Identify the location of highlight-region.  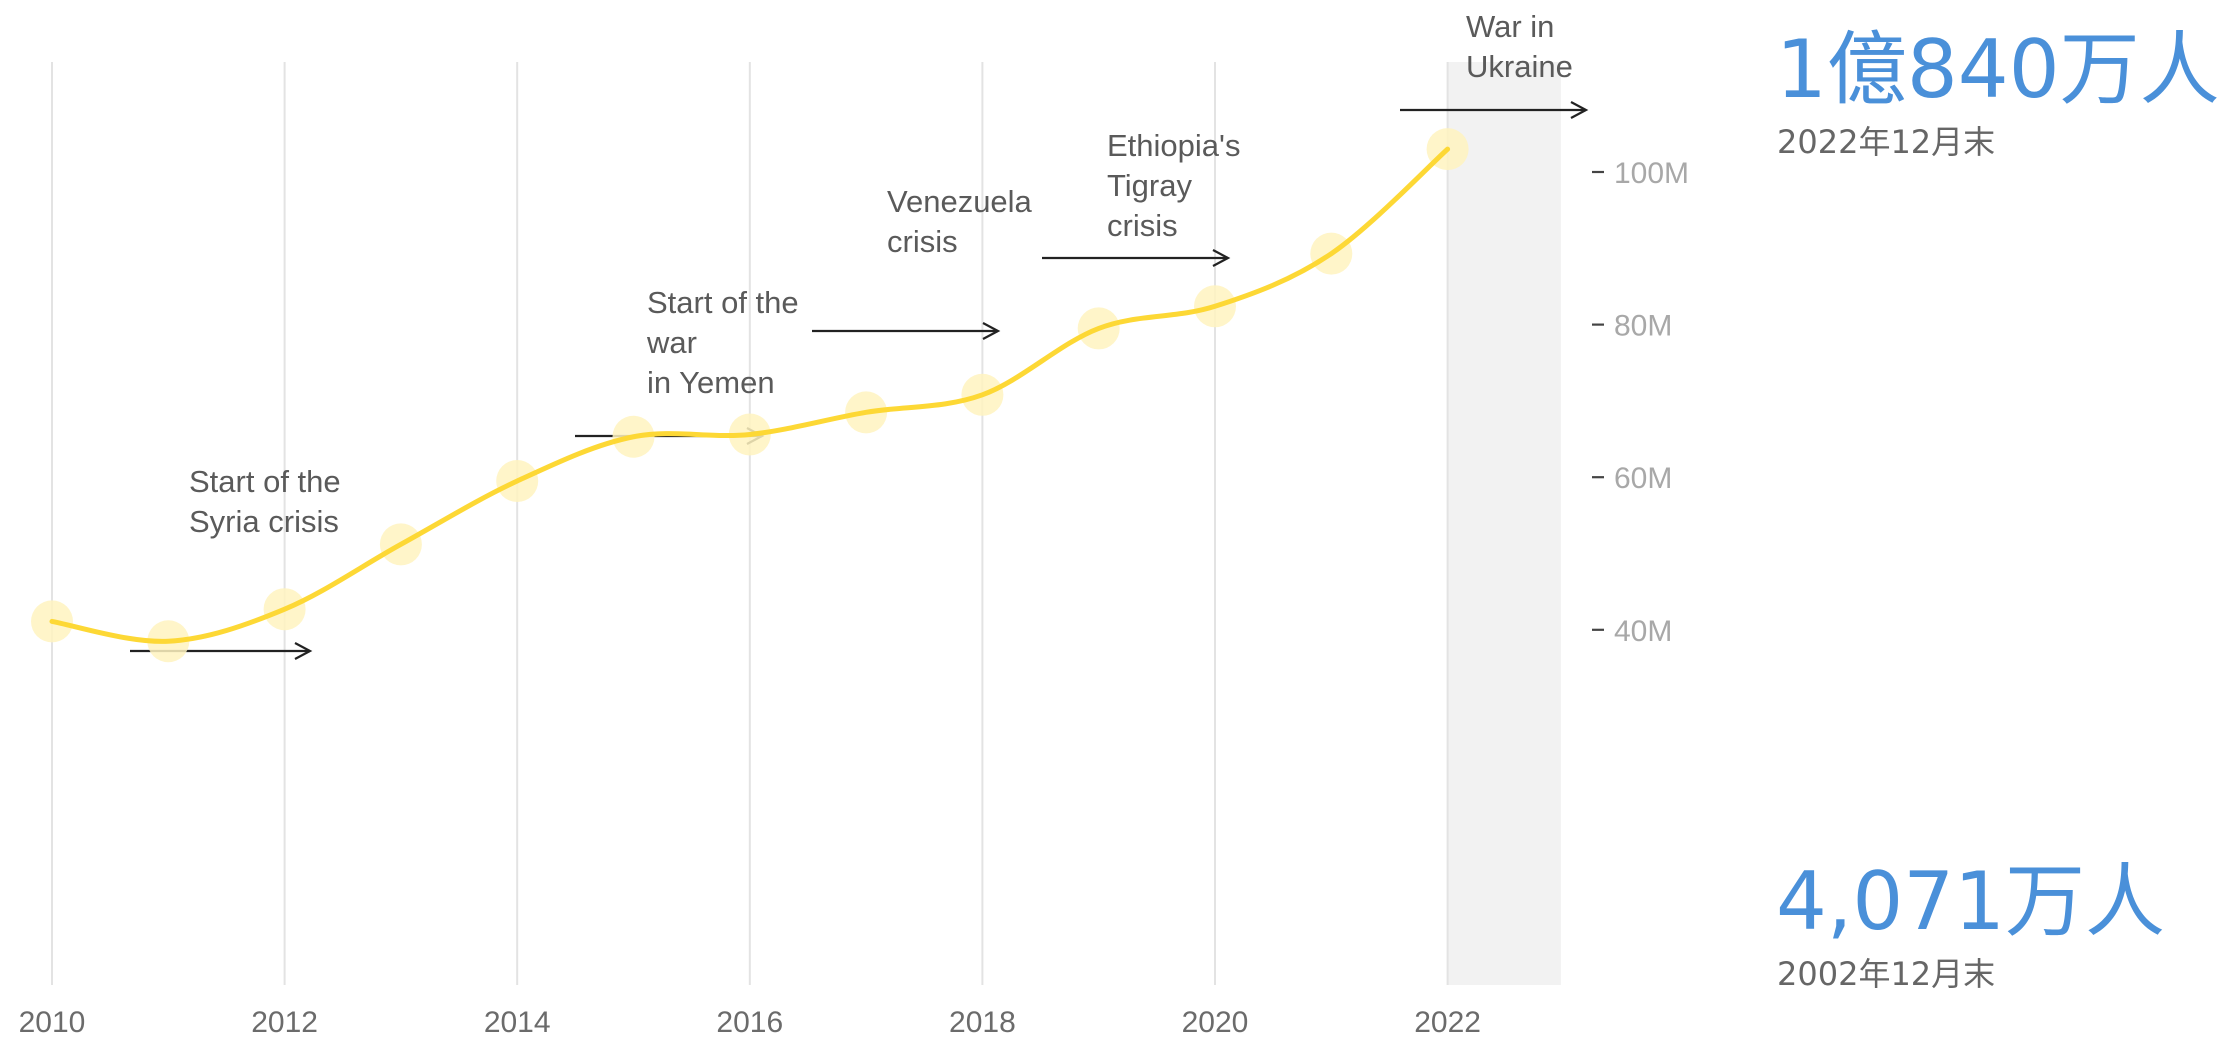
(1504, 523).